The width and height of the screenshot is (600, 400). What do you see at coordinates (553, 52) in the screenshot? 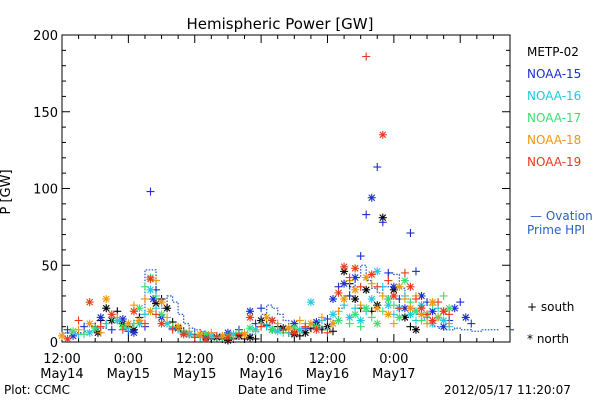
I see `legend-entry: METP-02` at bounding box center [553, 52].